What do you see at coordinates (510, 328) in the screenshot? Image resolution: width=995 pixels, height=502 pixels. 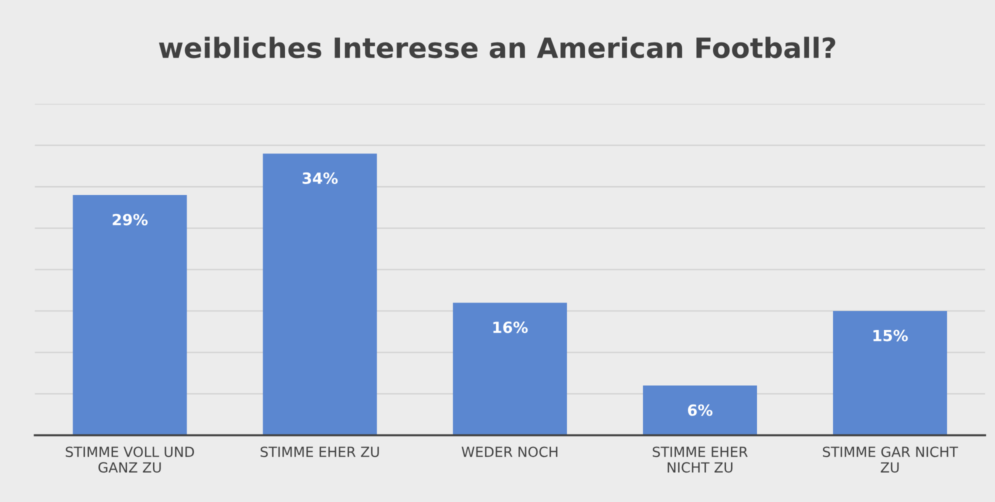 I see `data-label: 16%` at bounding box center [510, 328].